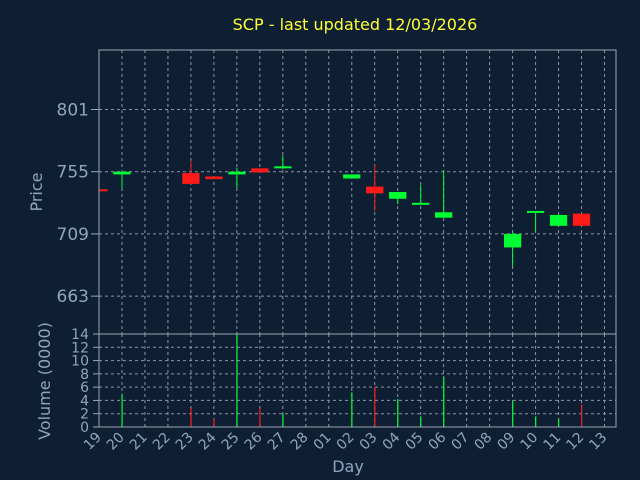 The image size is (640, 480). I want to click on volume-tick-label: 6, so click(84, 388).